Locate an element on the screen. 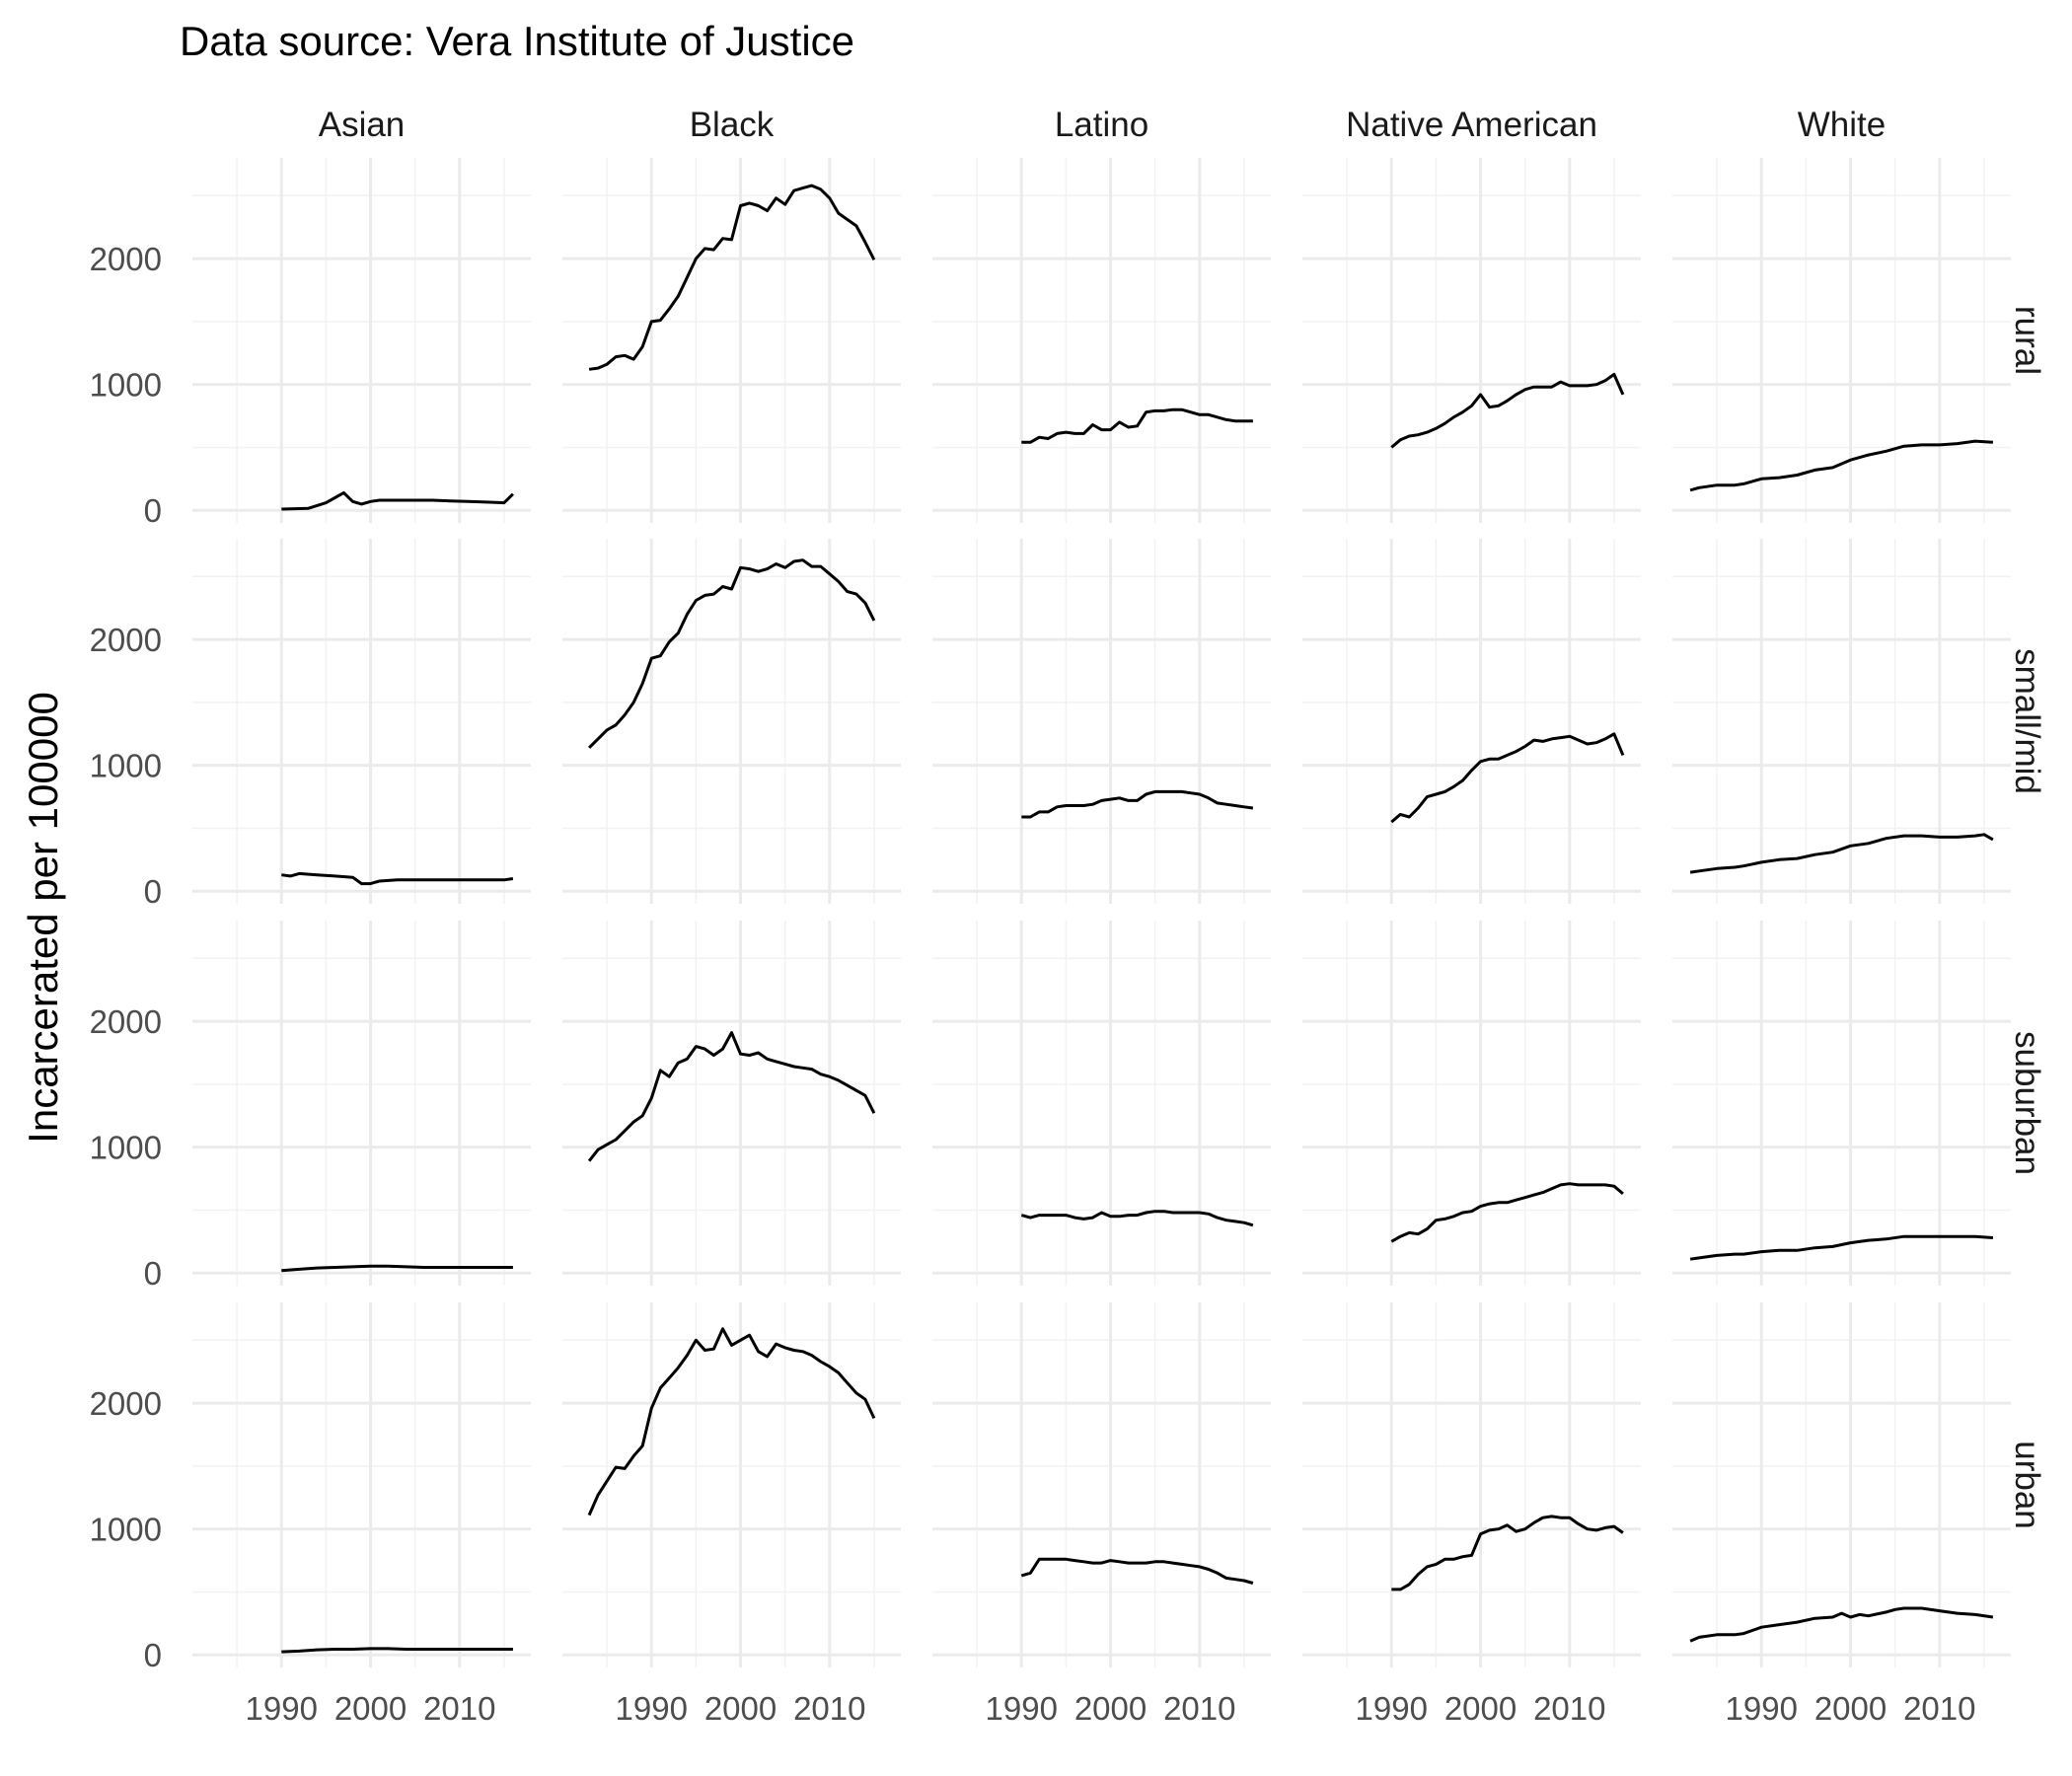  panel-urban-white is located at coordinates (1842, 1484).